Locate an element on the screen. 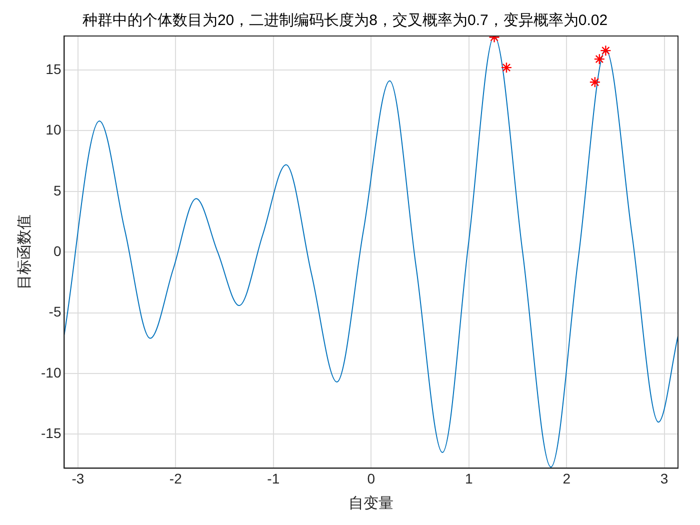 This screenshot has height=525, width=700. y-axis-title: 目标函数值 is located at coordinates (25, 252).